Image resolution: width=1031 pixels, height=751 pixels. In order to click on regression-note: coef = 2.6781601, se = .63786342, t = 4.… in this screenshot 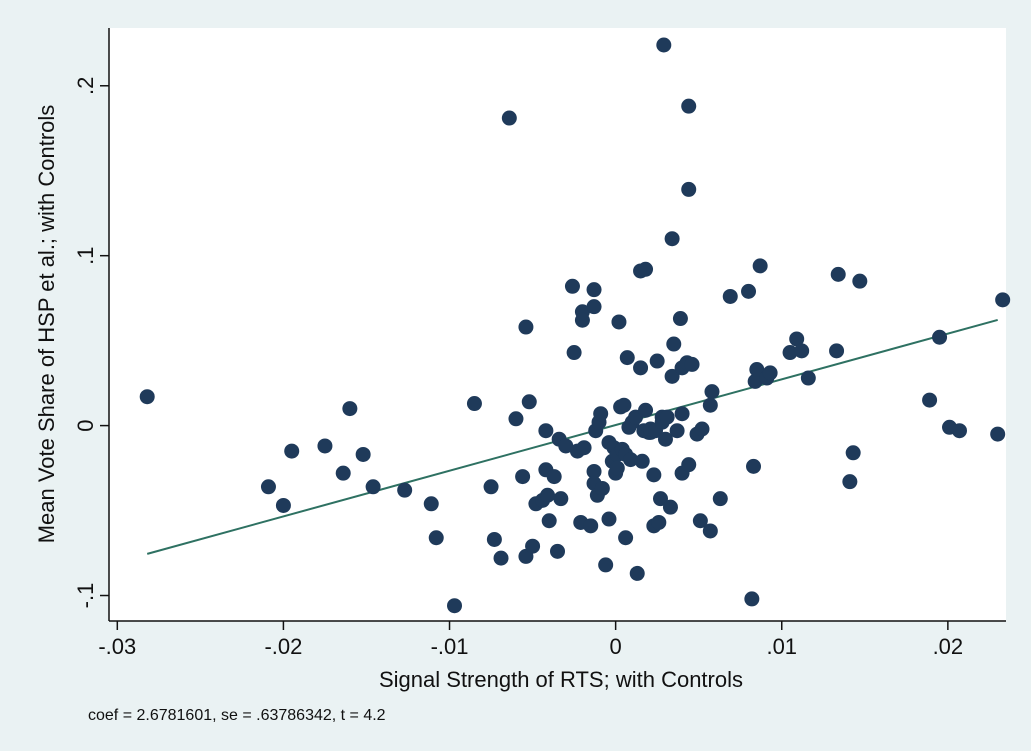, I will do `click(237, 715)`.